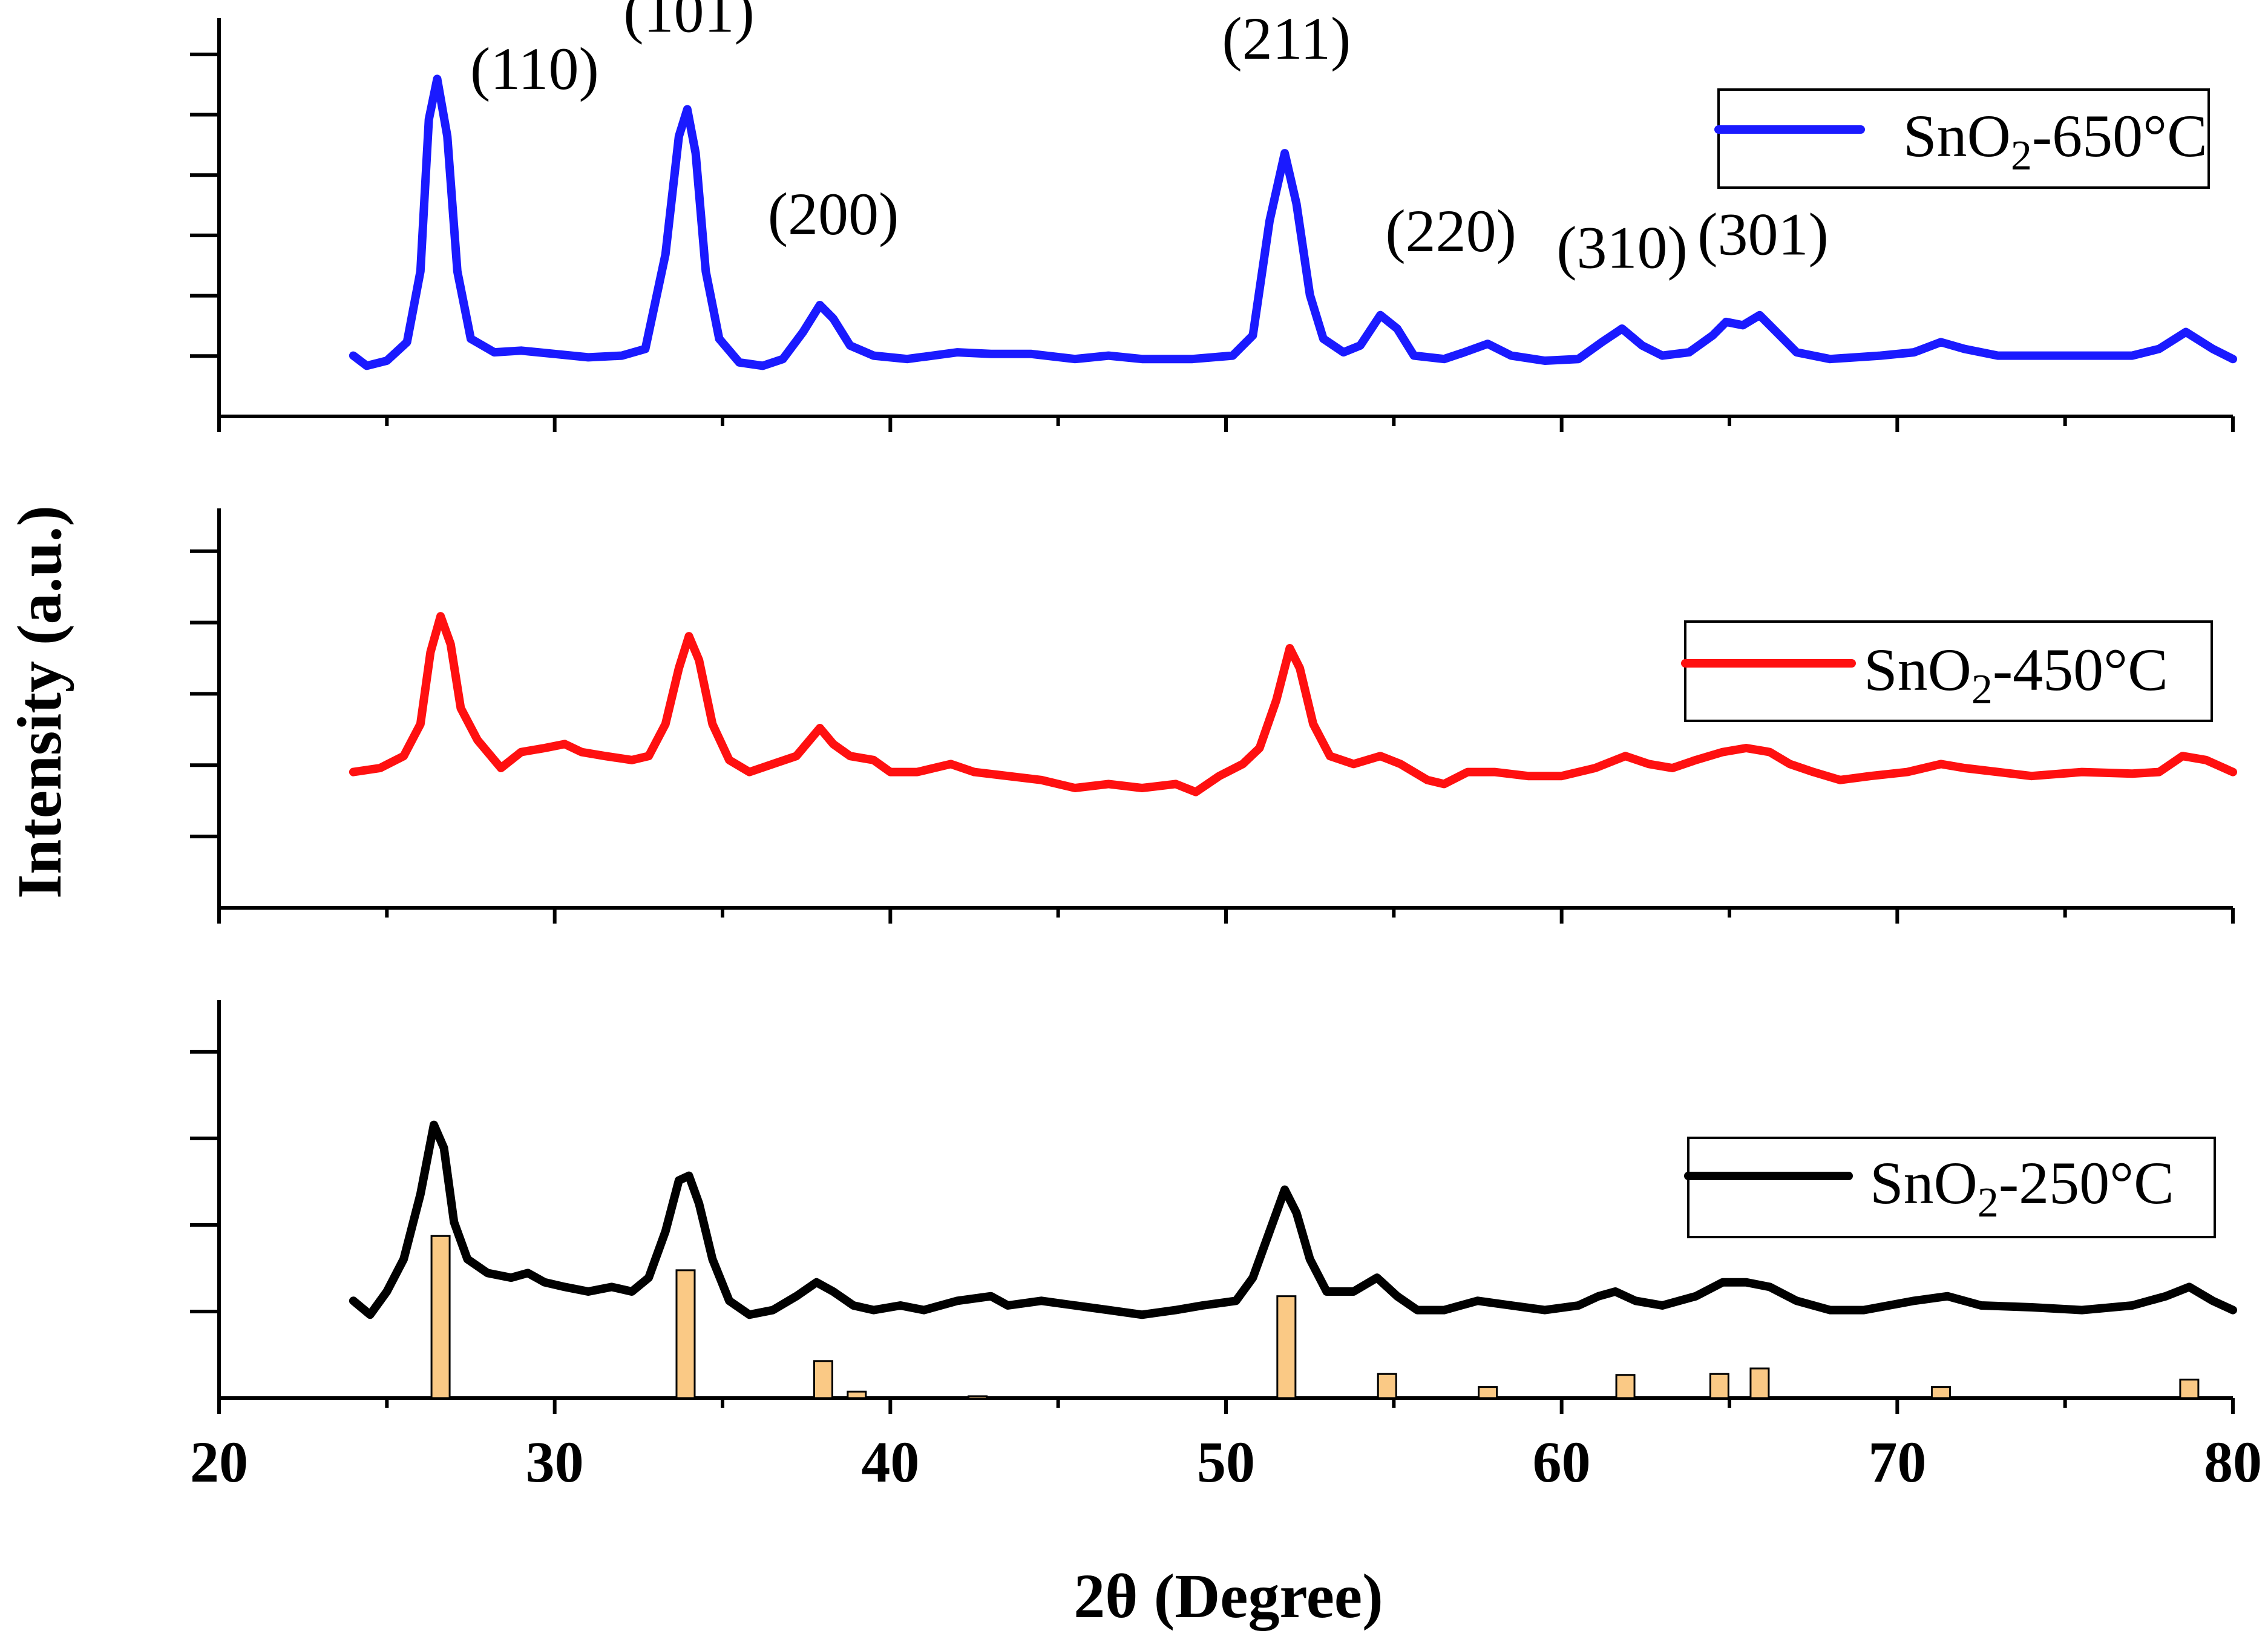 Image resolution: width=2268 pixels, height=1645 pixels. I want to click on legend-650: SnO2-650°C, so click(1962, 138).